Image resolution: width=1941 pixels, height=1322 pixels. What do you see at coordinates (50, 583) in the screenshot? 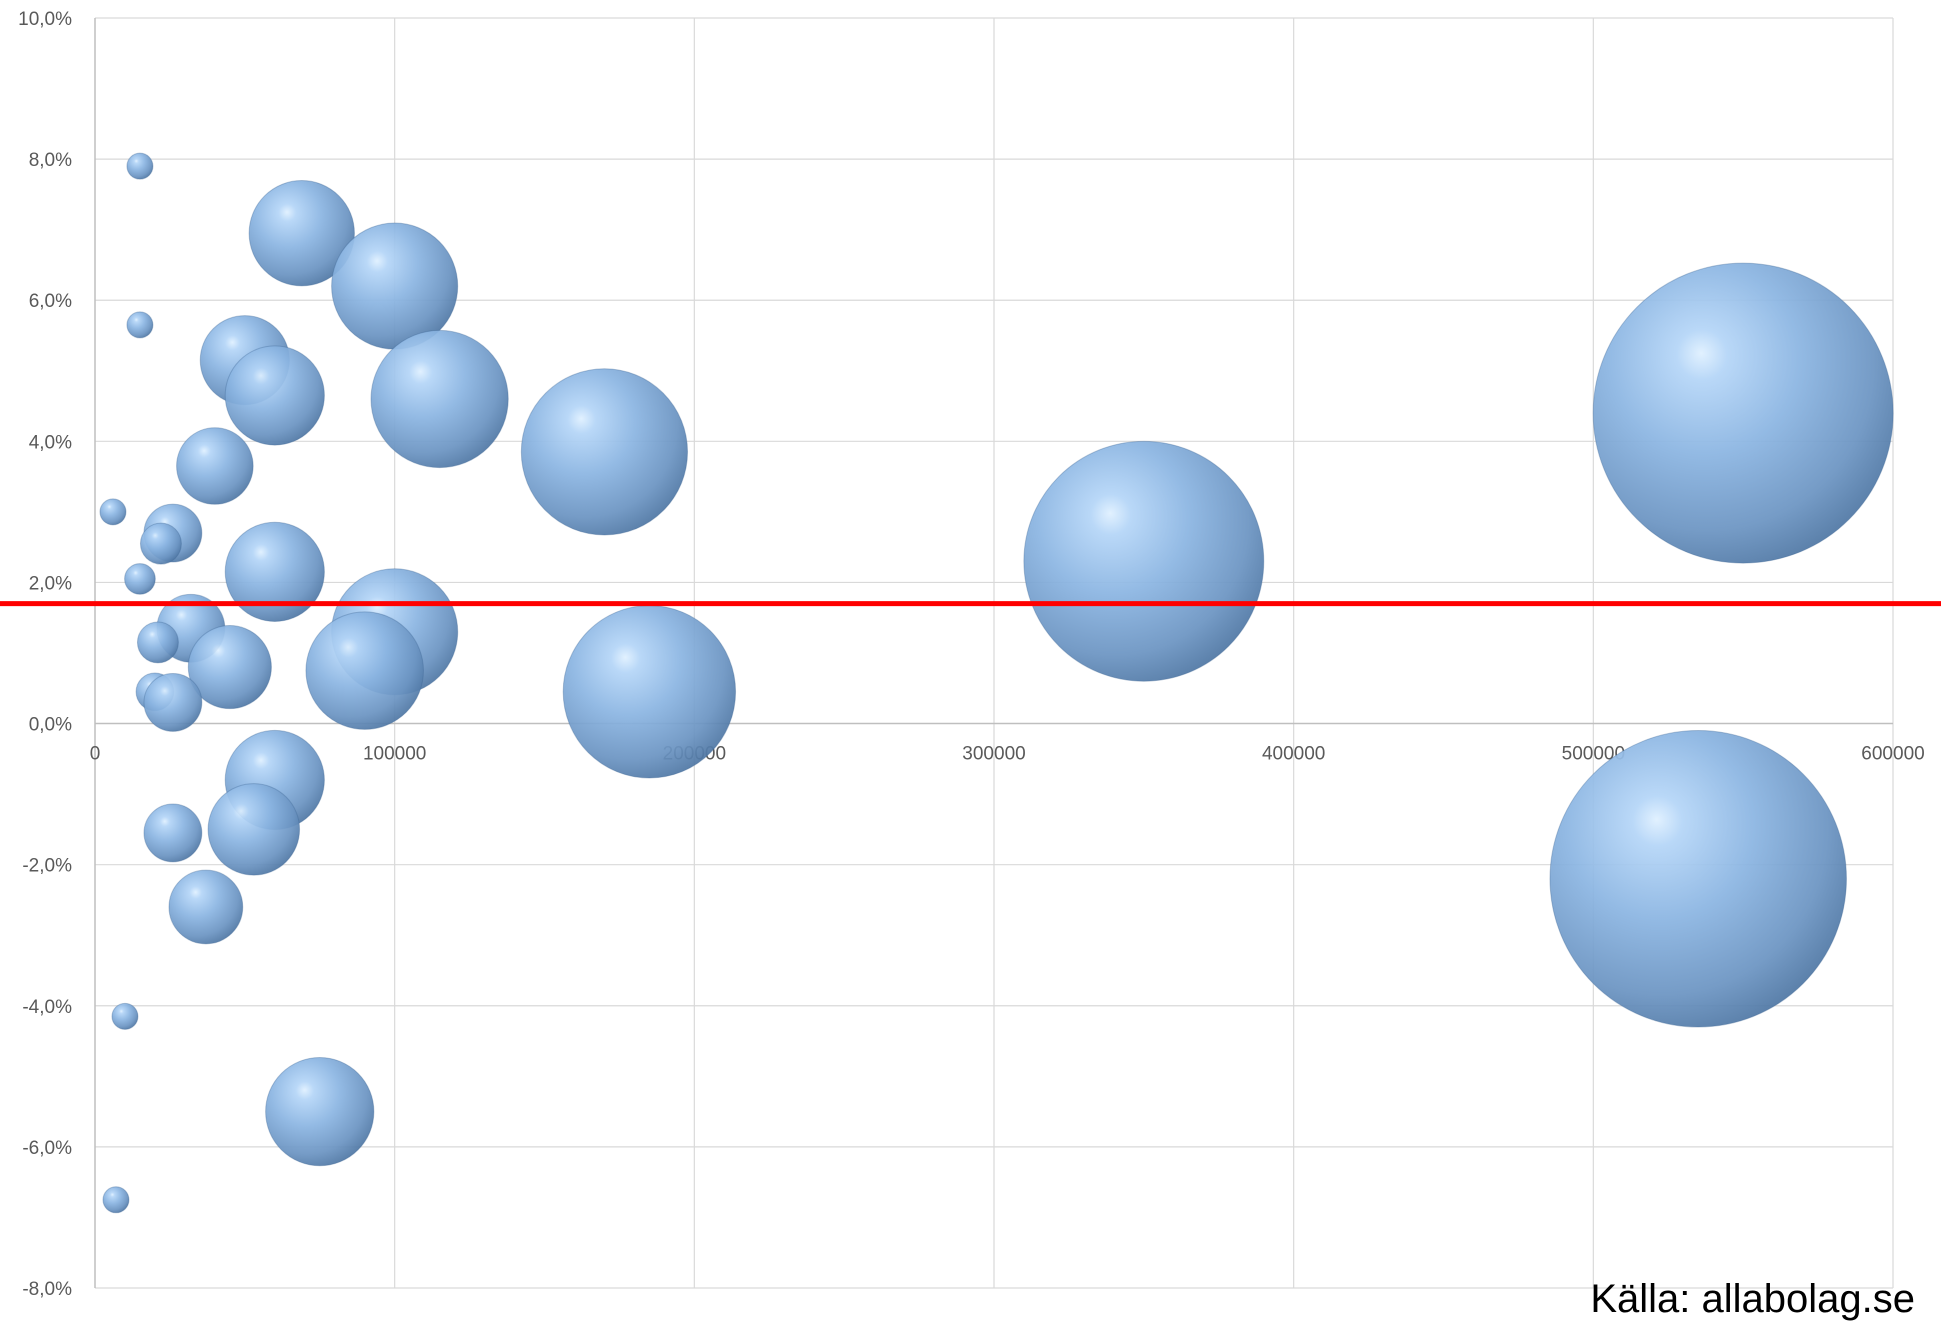
I see `y-tick-label: 2,0%` at bounding box center [50, 583].